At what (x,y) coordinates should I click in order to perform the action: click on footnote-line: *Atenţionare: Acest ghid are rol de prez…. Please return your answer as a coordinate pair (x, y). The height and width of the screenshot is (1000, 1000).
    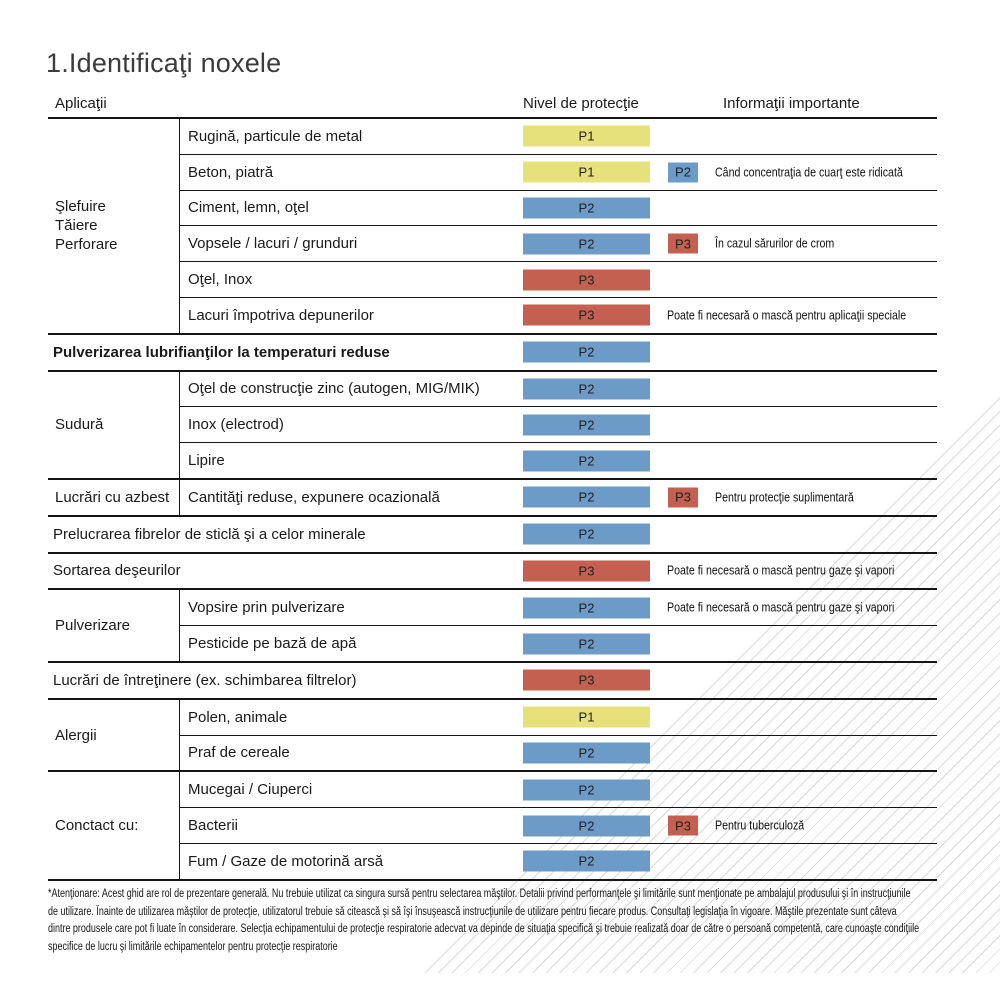
    Looking at the image, I should click on (479, 894).